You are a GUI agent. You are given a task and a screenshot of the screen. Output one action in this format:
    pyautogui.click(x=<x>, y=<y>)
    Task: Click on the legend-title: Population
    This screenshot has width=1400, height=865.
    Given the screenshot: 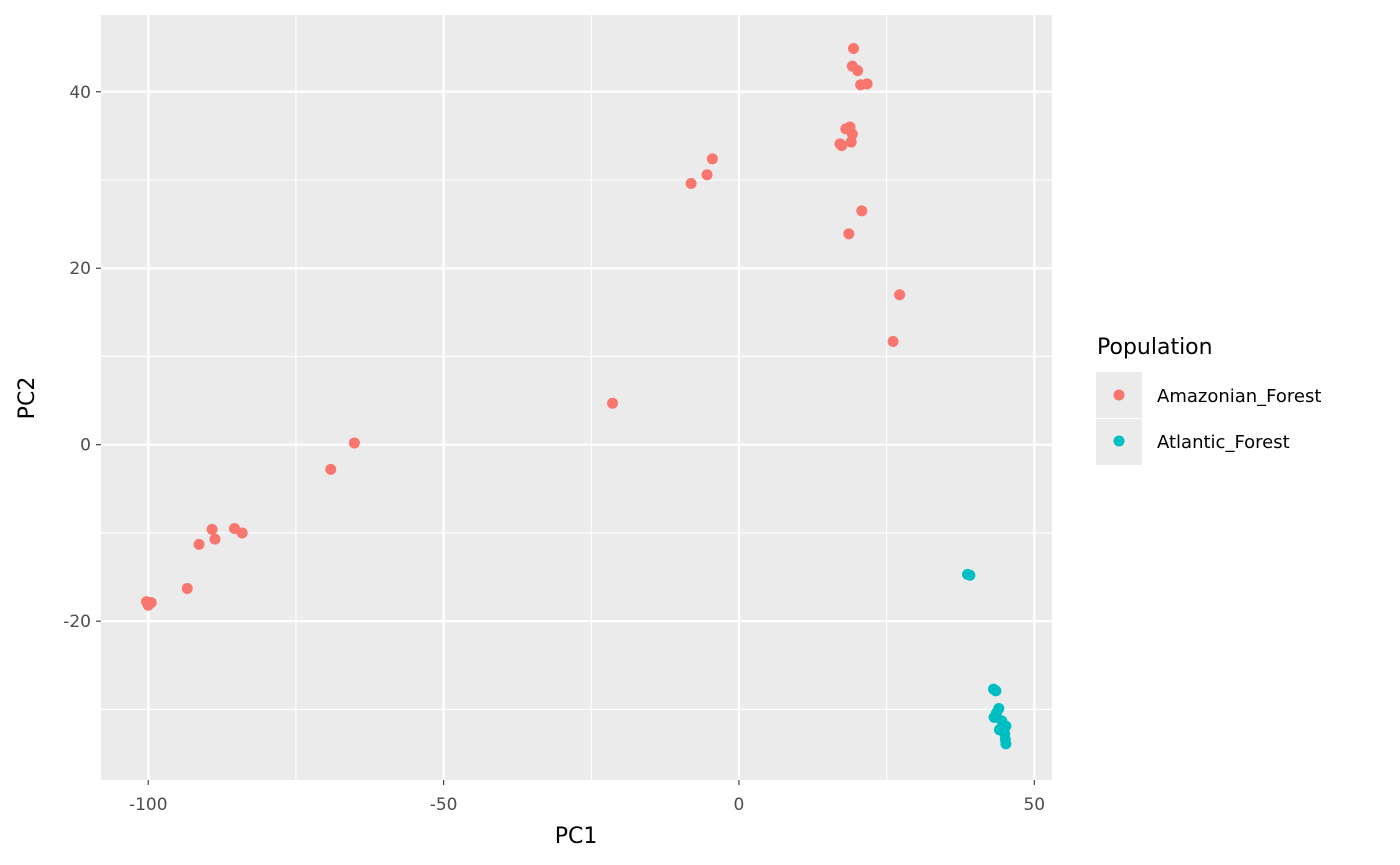 What is the action you would take?
    pyautogui.click(x=1155, y=347)
    